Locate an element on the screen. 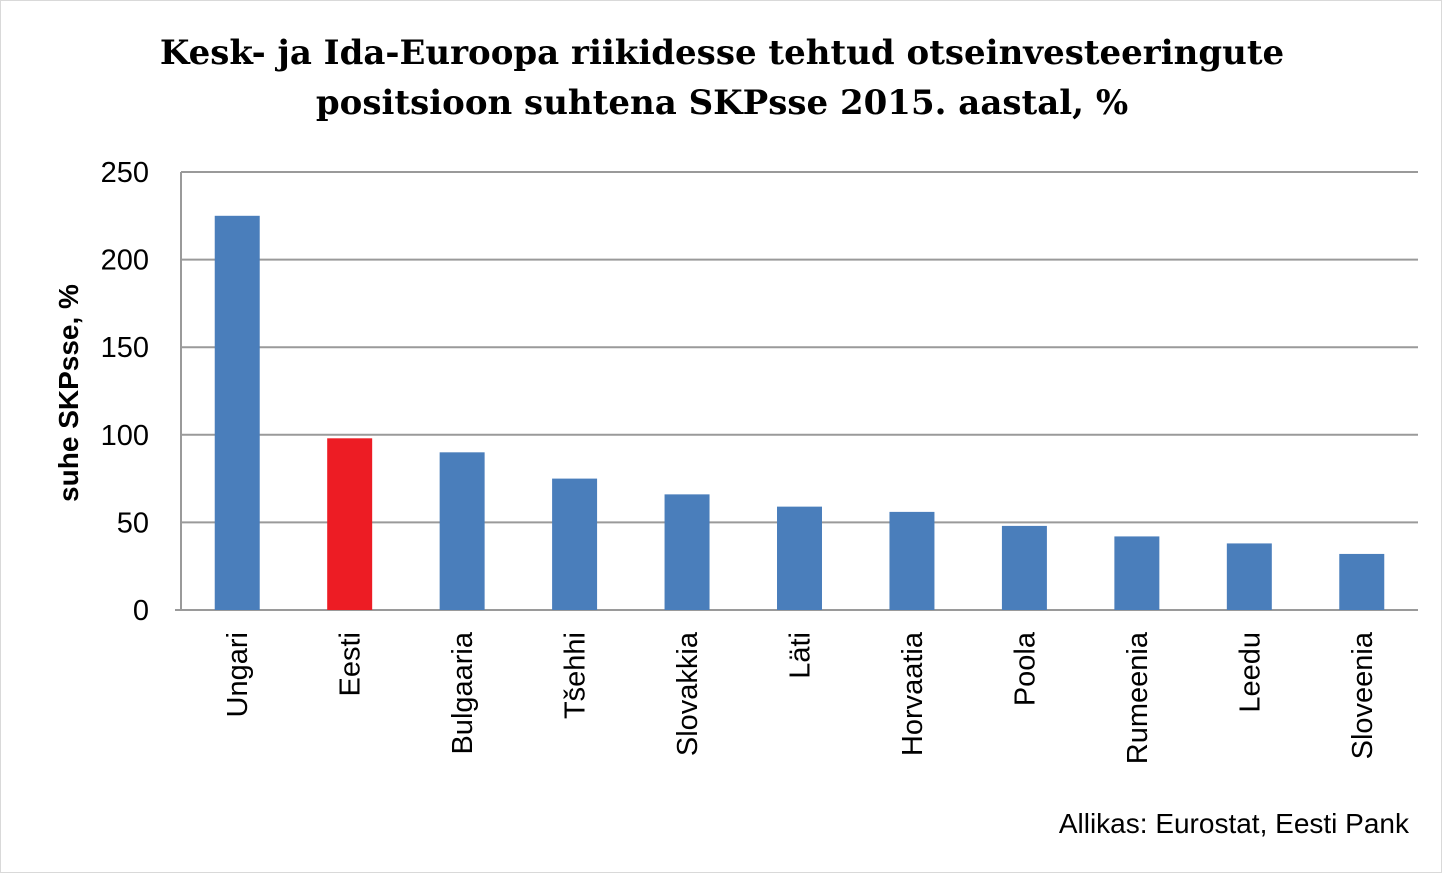 Image resolution: width=1442 pixels, height=874 pixels. y-tick-label-100: 100 is located at coordinates (125, 436).